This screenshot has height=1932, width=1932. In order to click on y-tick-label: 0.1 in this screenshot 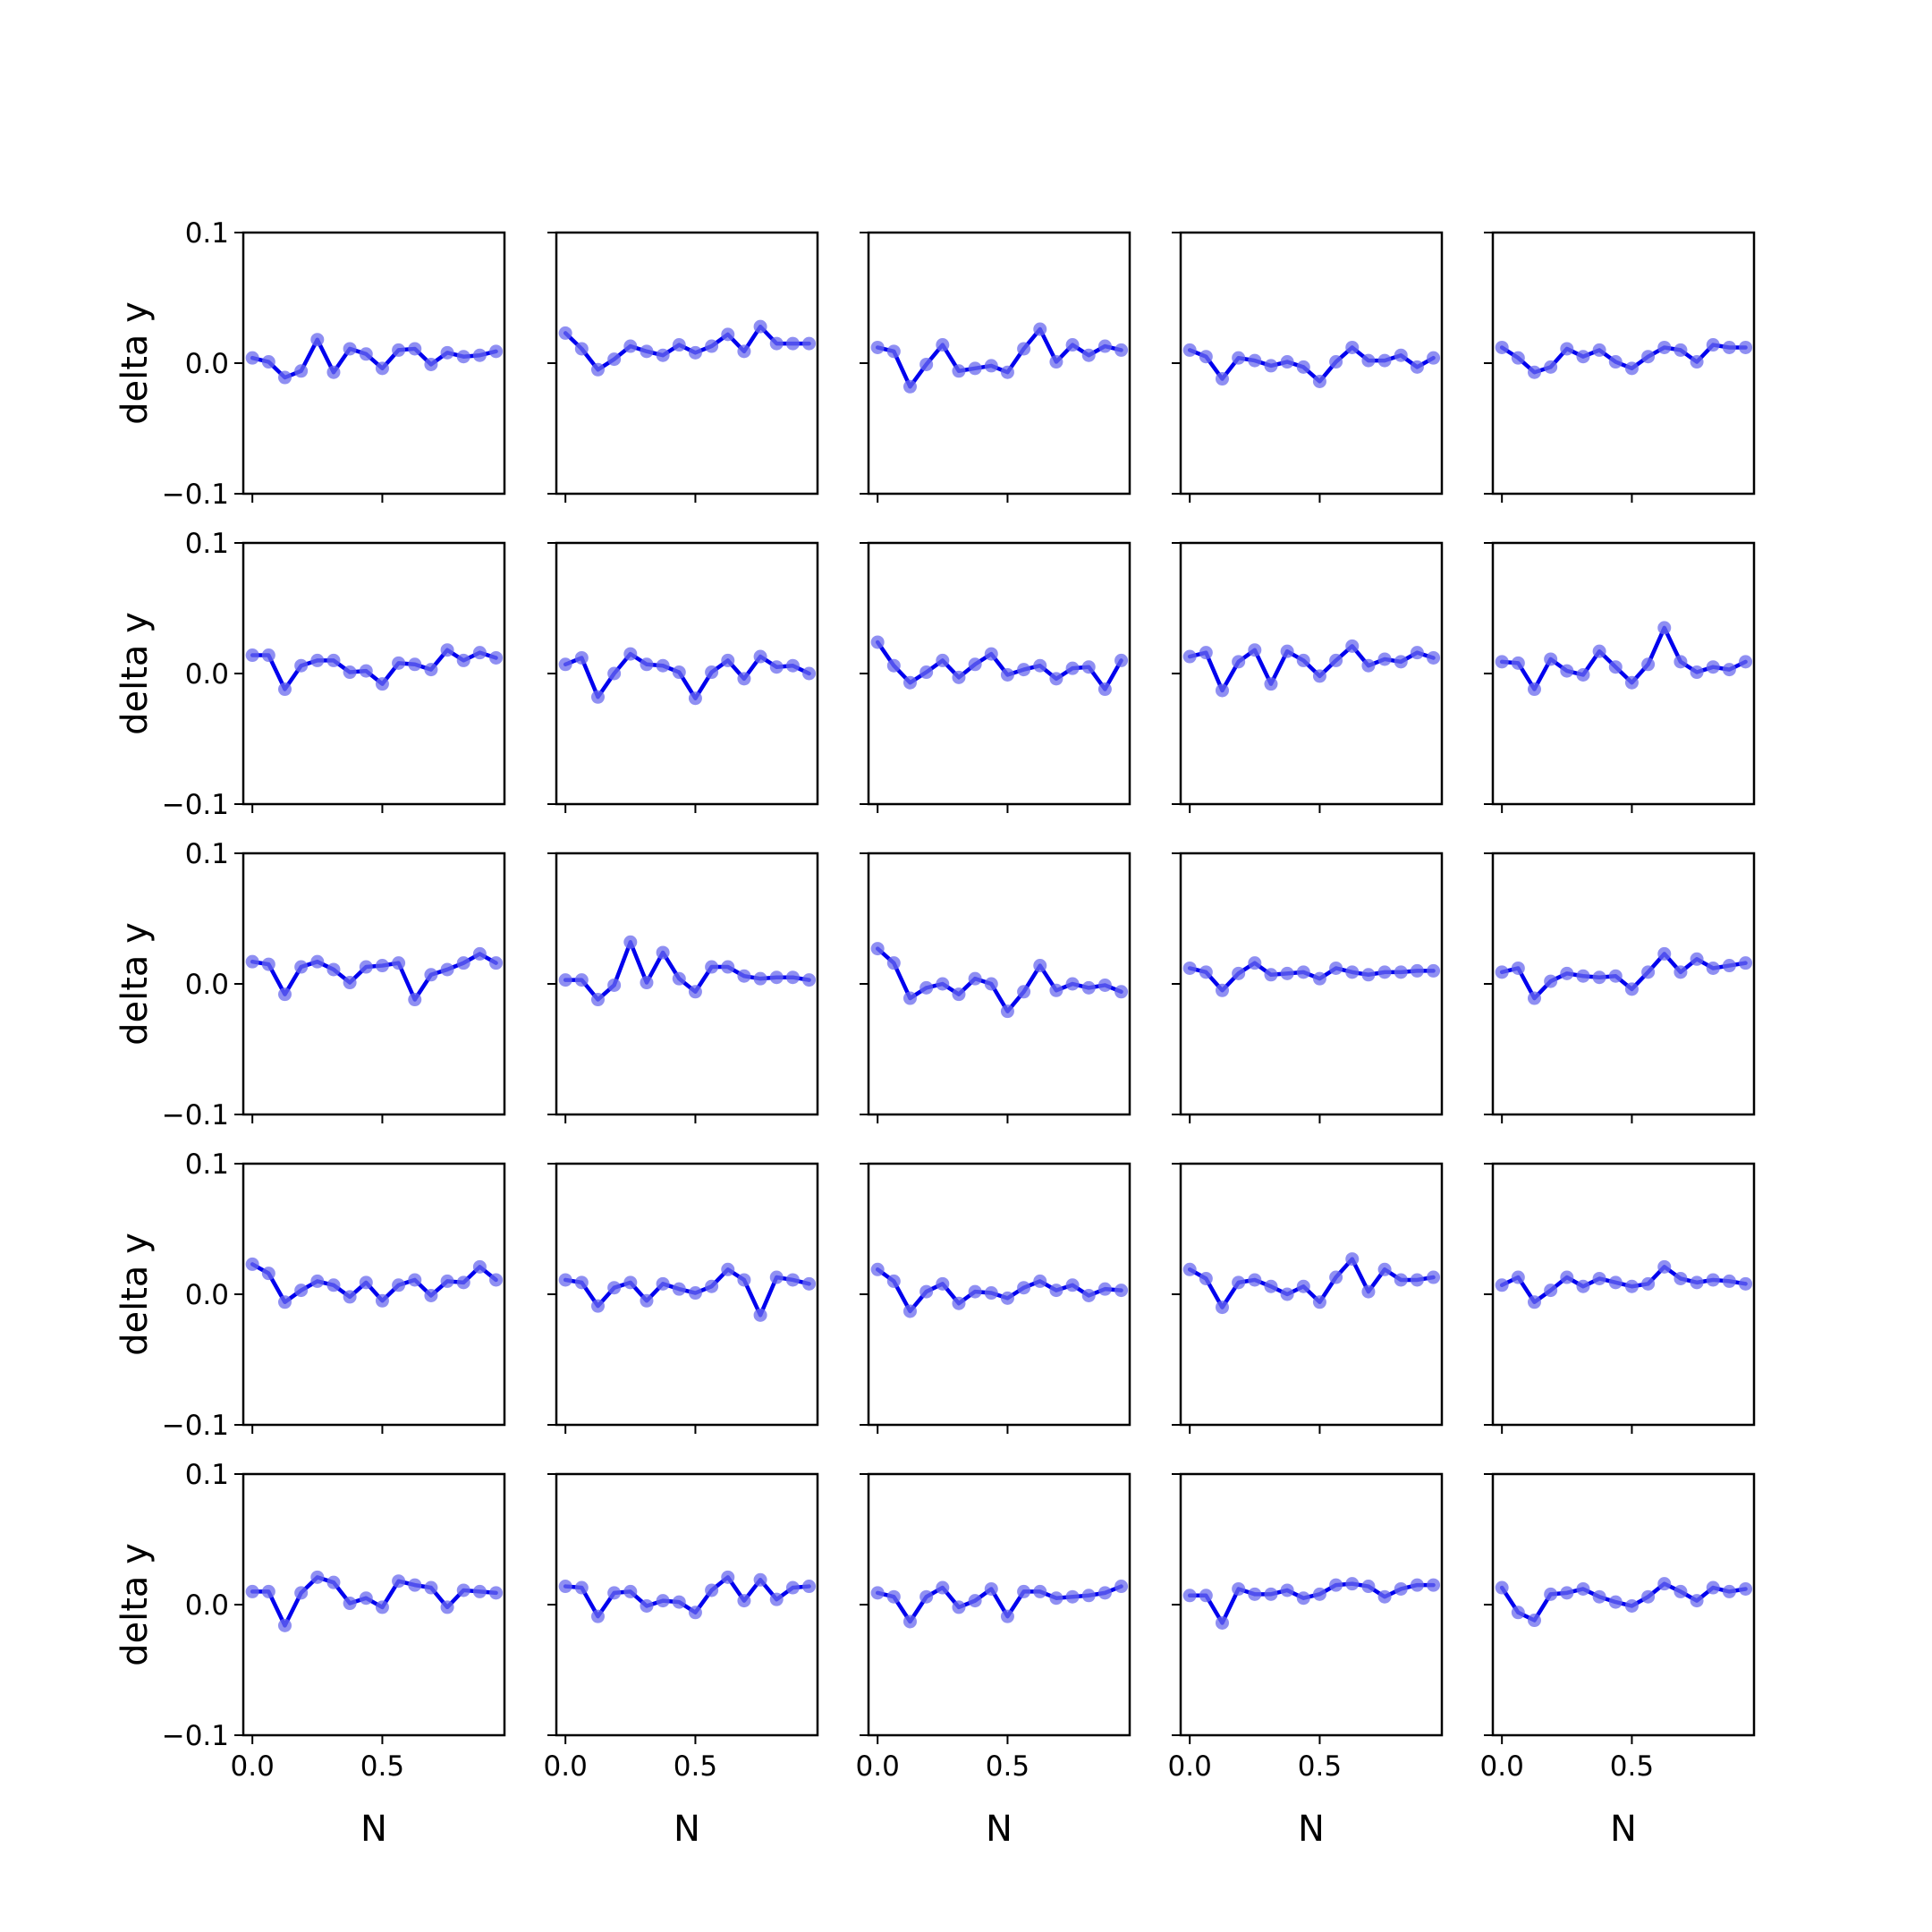, I will do `click(207, 1475)`.